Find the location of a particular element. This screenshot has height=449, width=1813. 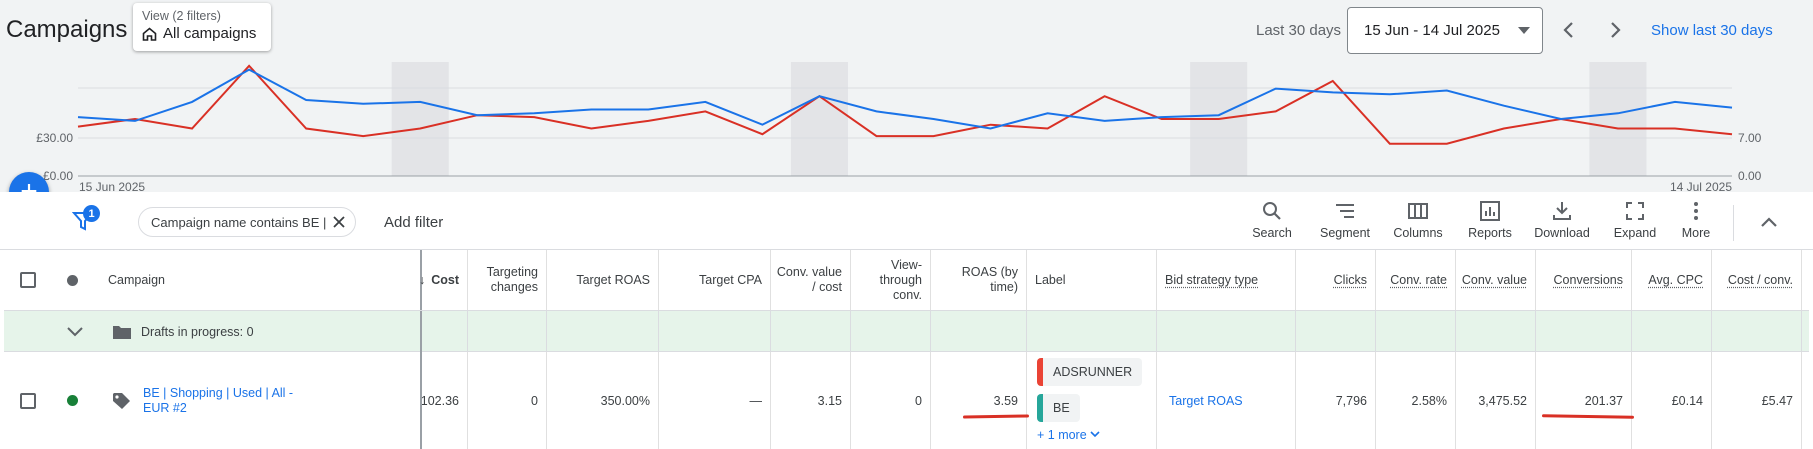

campaign-name-link: BE | Shopping | Used | All - EUR #2 is located at coordinates (218, 400).